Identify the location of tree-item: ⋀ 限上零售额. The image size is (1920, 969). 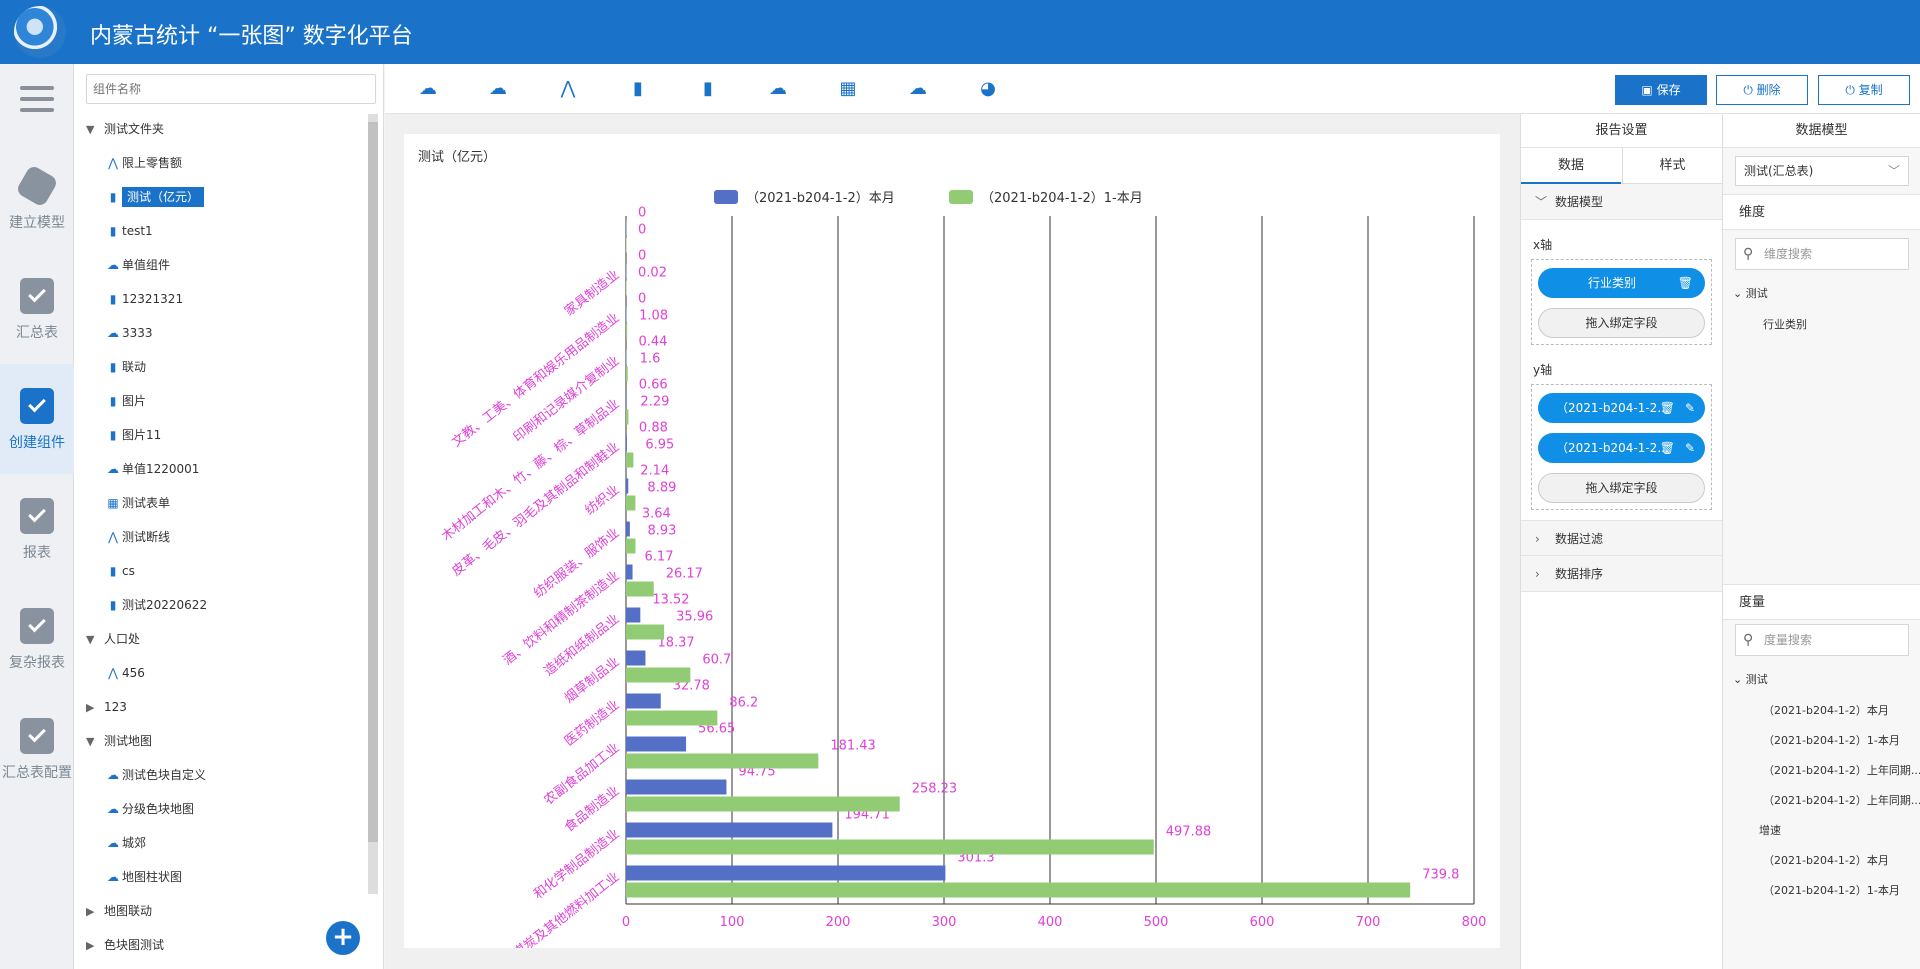
(219, 163).